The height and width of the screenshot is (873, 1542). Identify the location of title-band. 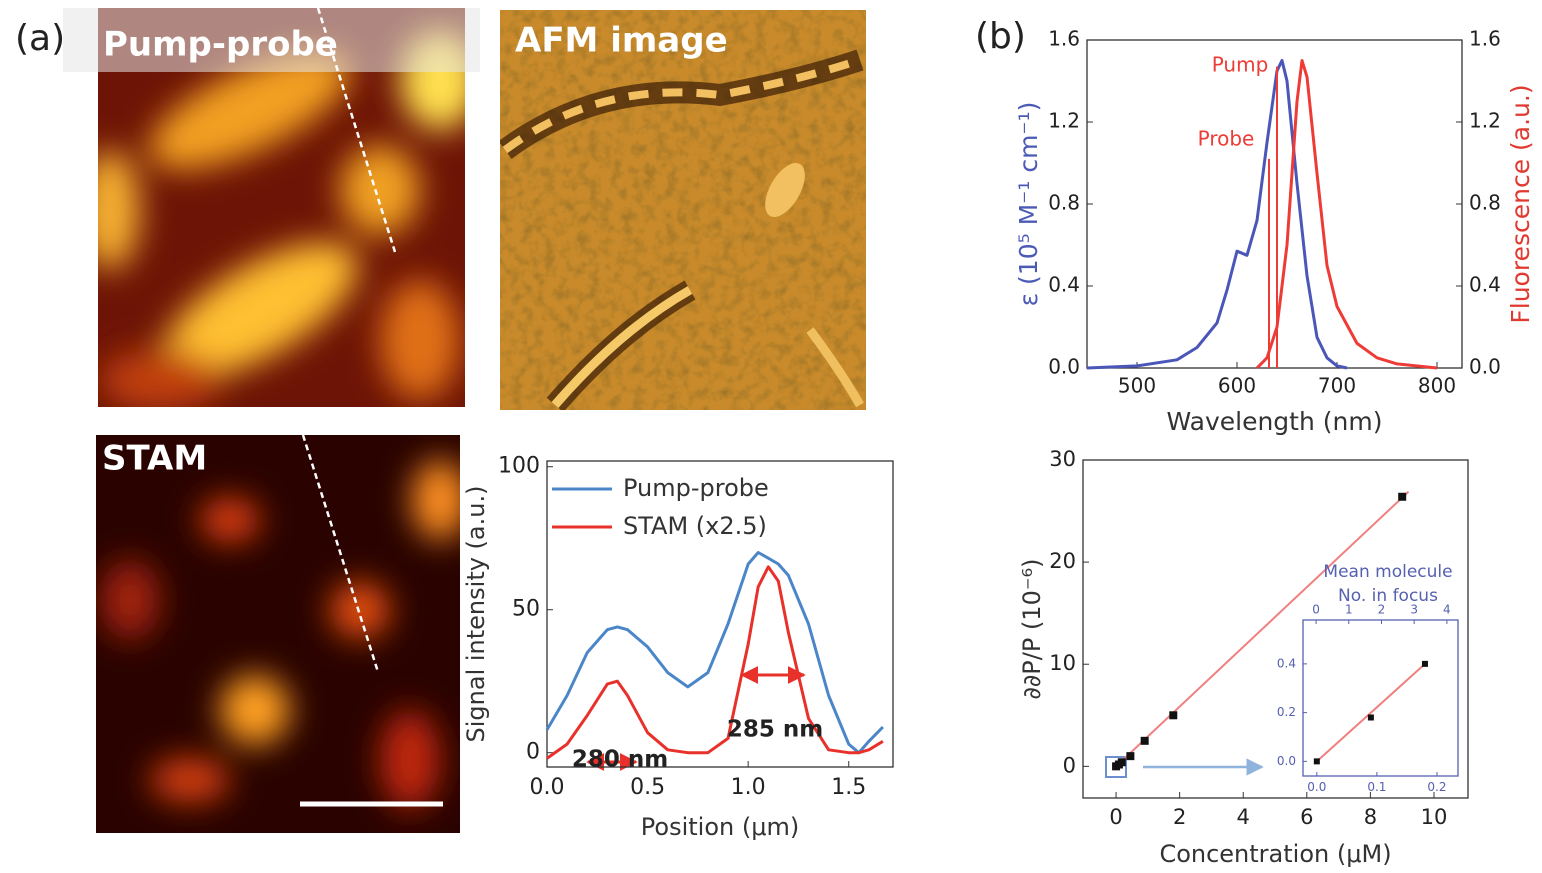
(271, 40).